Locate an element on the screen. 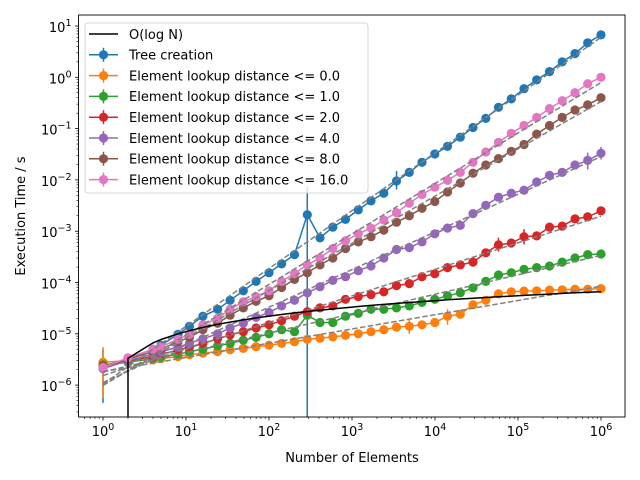 The width and height of the screenshot is (640, 480). legend-entry: Element lookup distance <= 4.0 is located at coordinates (214, 139).